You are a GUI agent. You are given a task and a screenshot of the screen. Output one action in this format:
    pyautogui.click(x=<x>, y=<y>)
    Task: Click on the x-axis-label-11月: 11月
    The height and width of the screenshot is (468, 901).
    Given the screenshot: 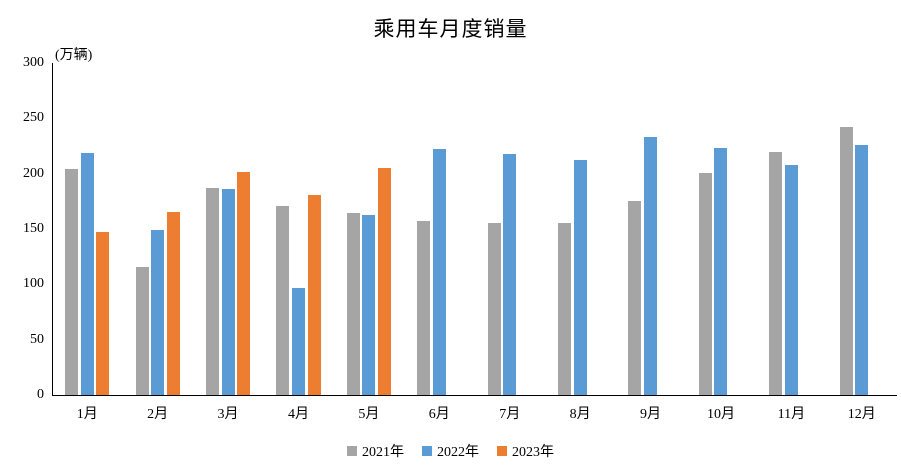 What is the action you would take?
    pyautogui.click(x=791, y=414)
    